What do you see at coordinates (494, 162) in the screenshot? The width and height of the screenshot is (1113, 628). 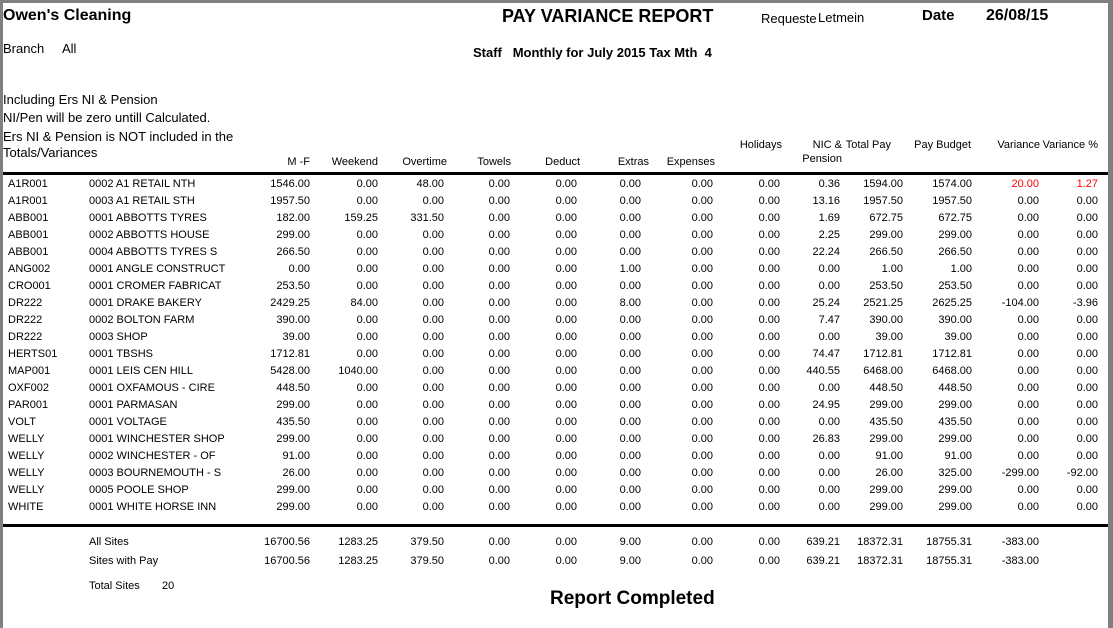 I see `col-header-towels: Towels` at bounding box center [494, 162].